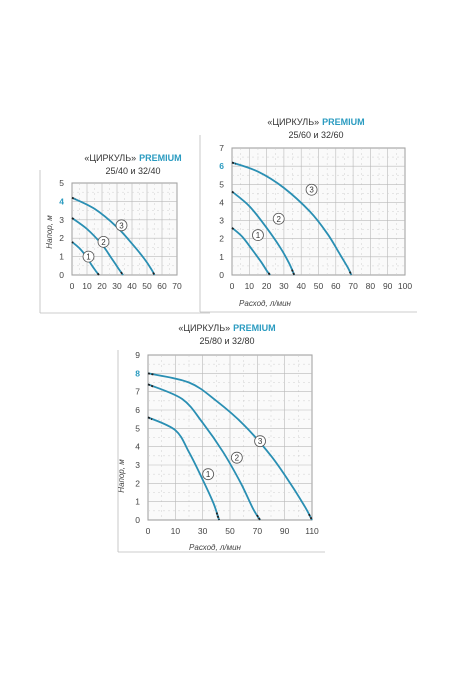  I want to click on chart3-subtitle: 25/80 и 32/80, so click(226, 341).